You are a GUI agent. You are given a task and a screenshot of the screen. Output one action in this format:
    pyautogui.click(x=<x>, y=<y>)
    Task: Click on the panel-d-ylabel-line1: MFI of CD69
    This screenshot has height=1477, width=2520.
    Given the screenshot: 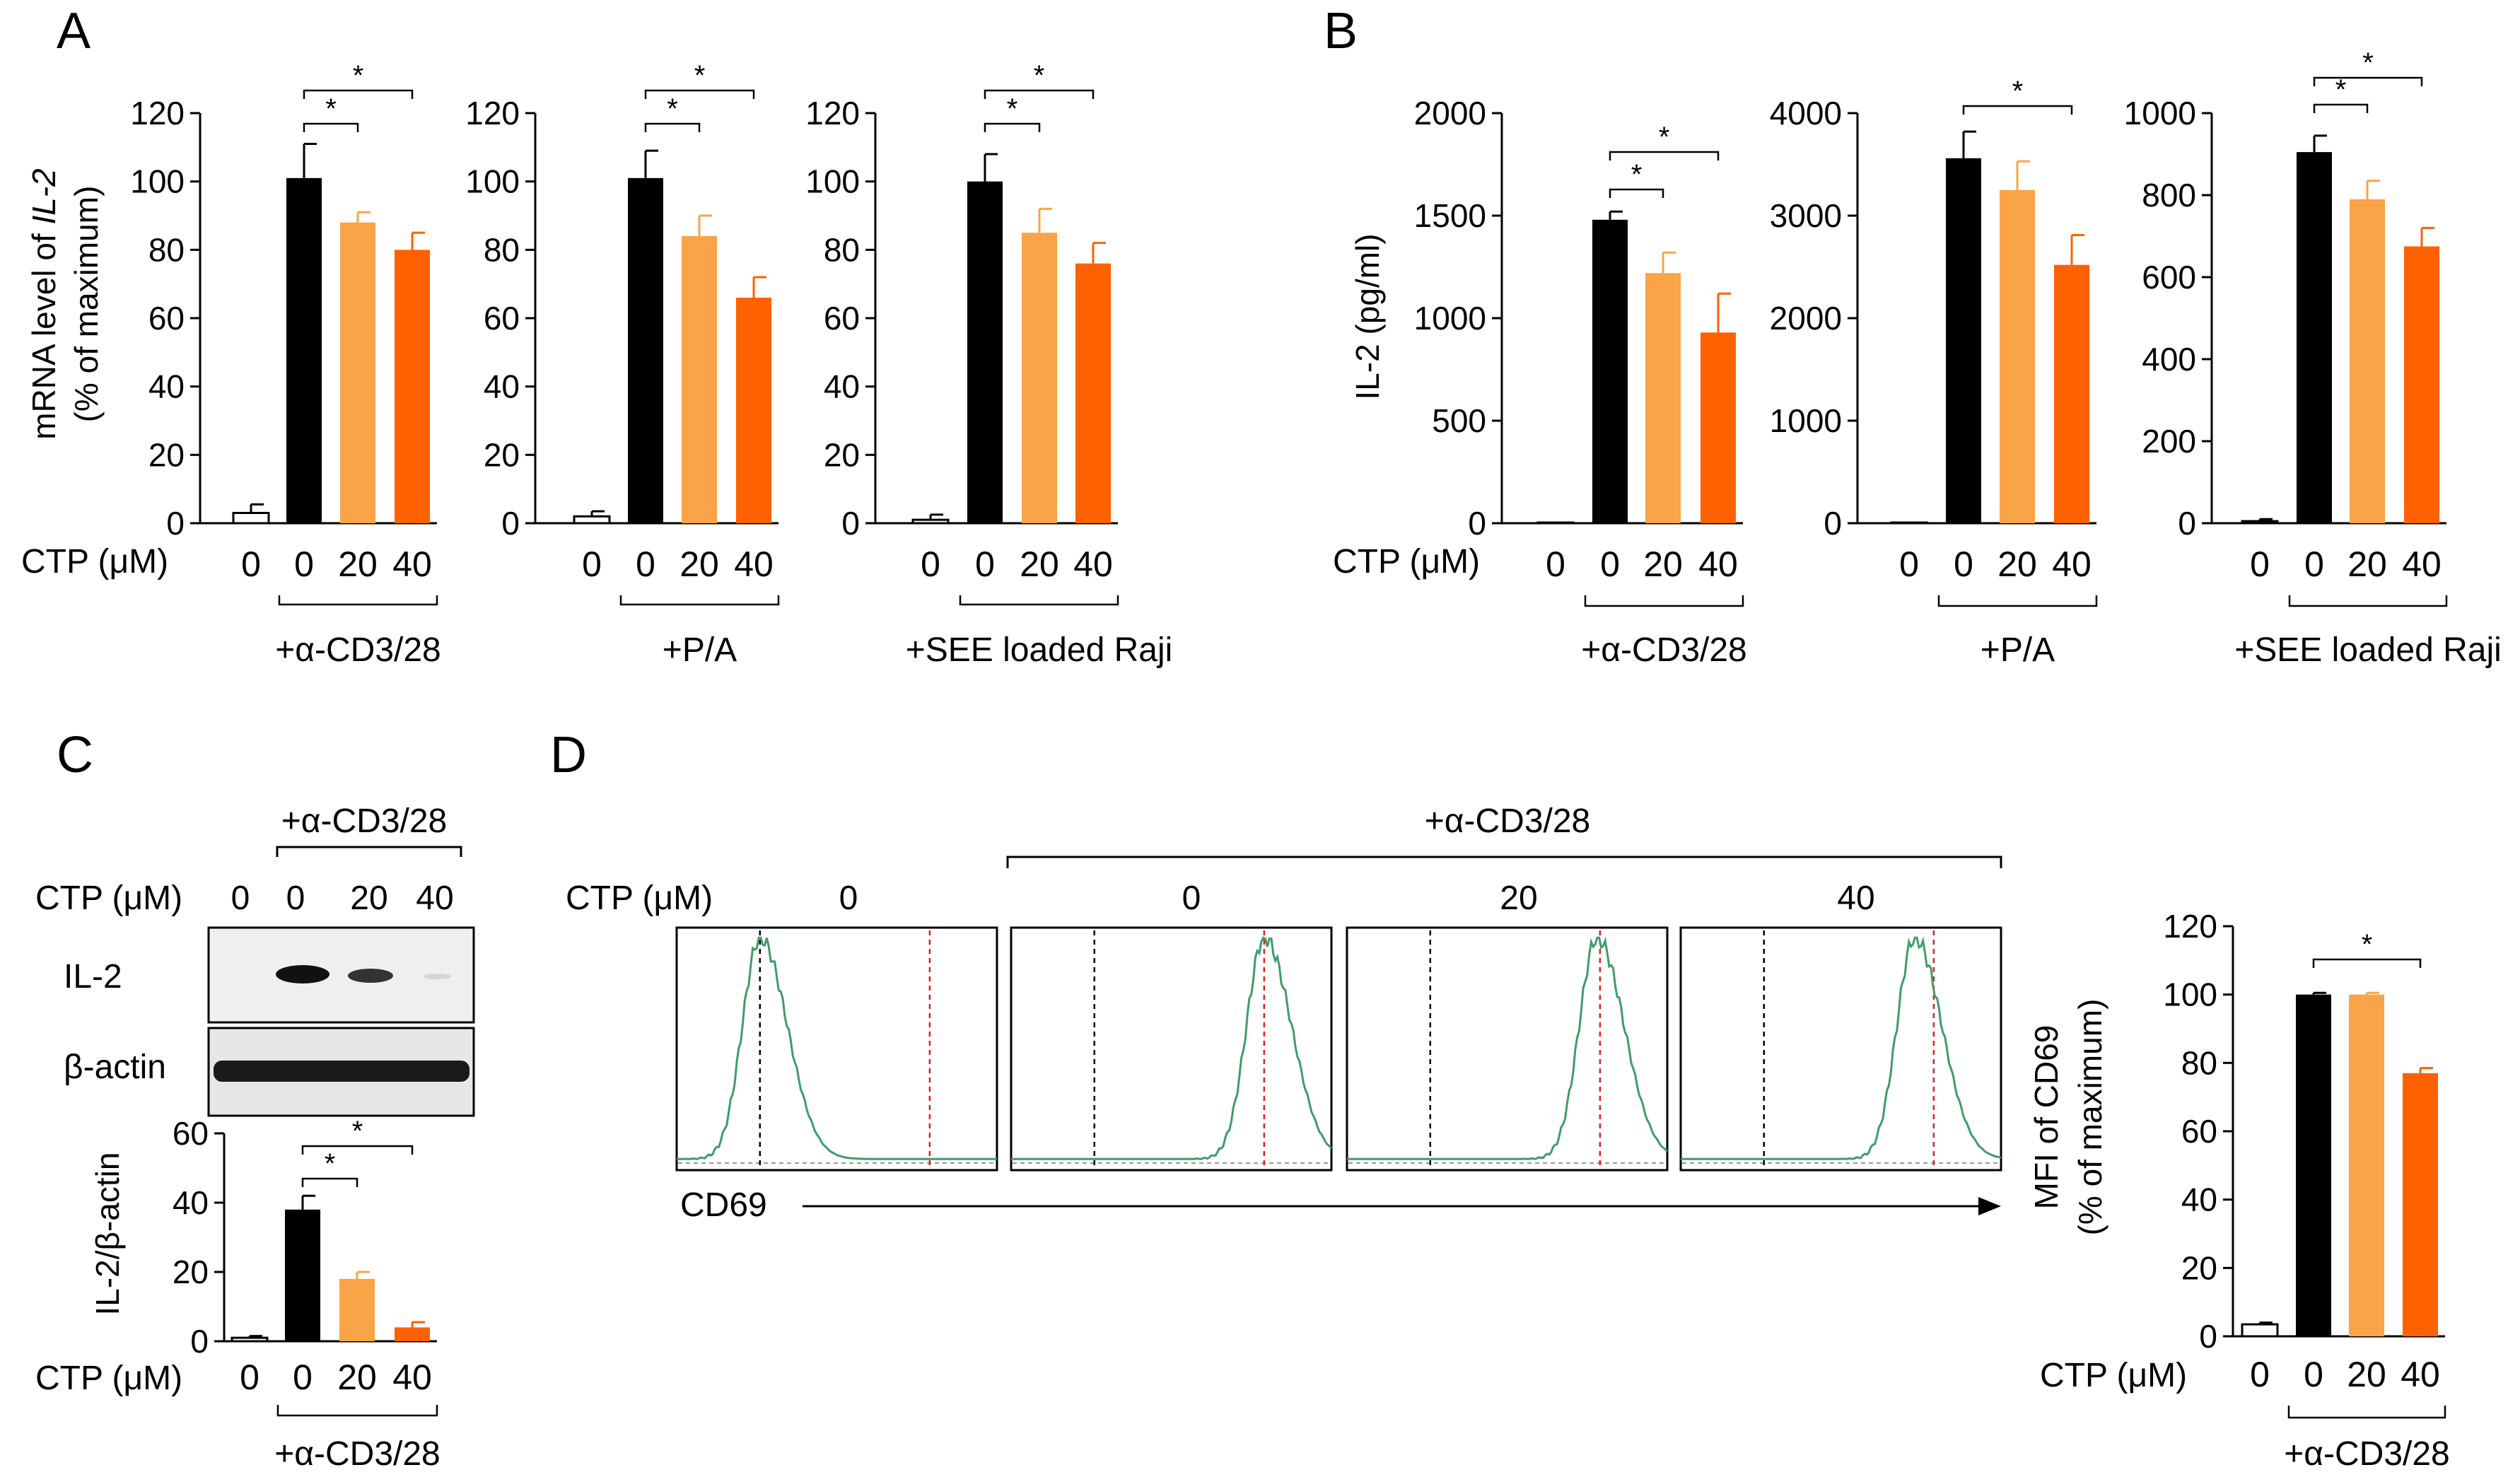 What is the action you would take?
    pyautogui.click(x=2046, y=1117)
    